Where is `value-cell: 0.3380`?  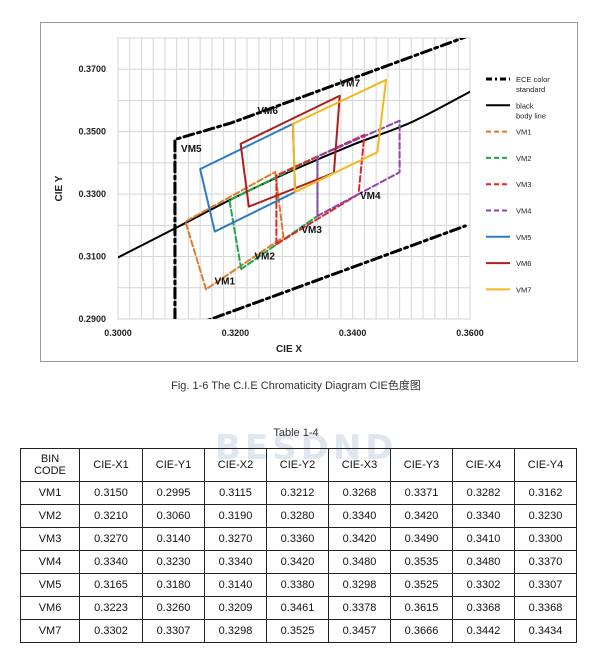 value-cell: 0.3380 is located at coordinates (297, 585).